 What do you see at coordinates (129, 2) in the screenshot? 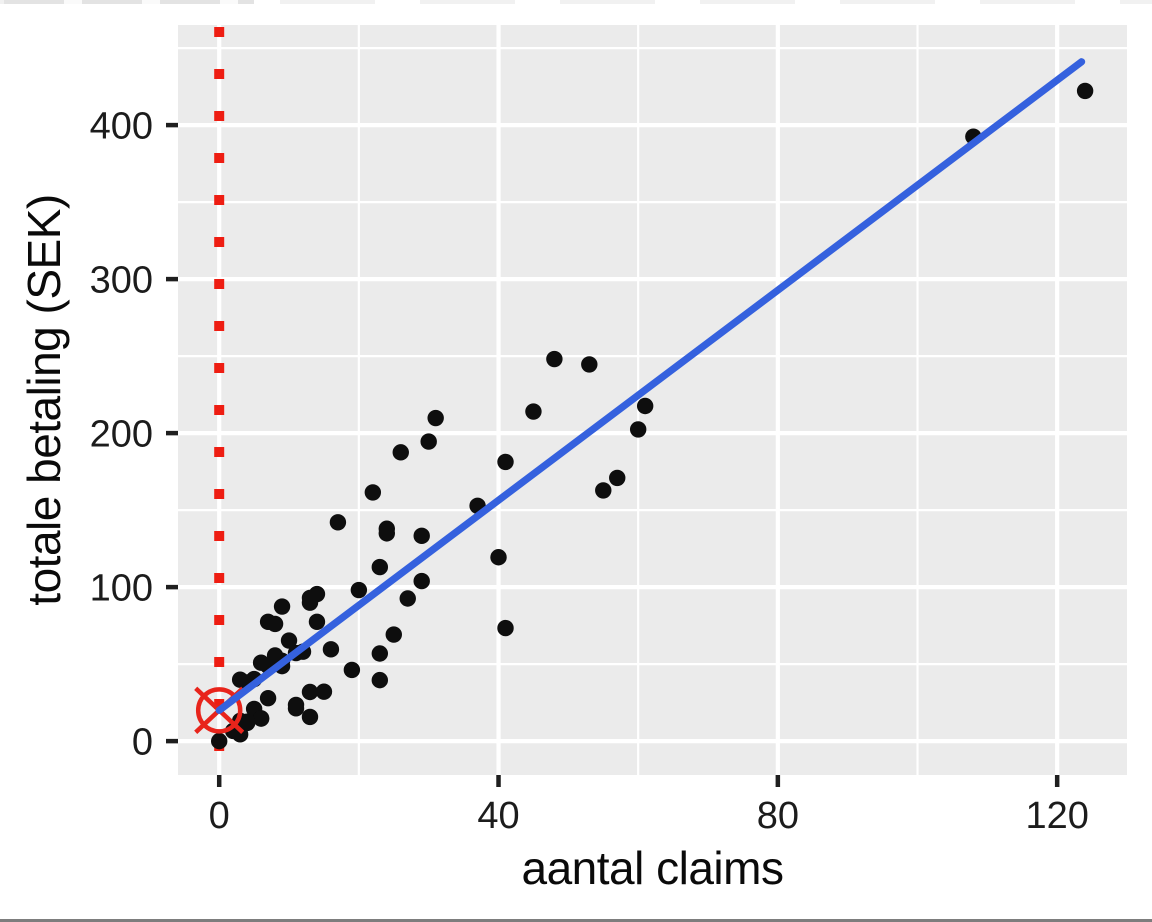
I see `top-cropped-content-strip-left` at bounding box center [129, 2].